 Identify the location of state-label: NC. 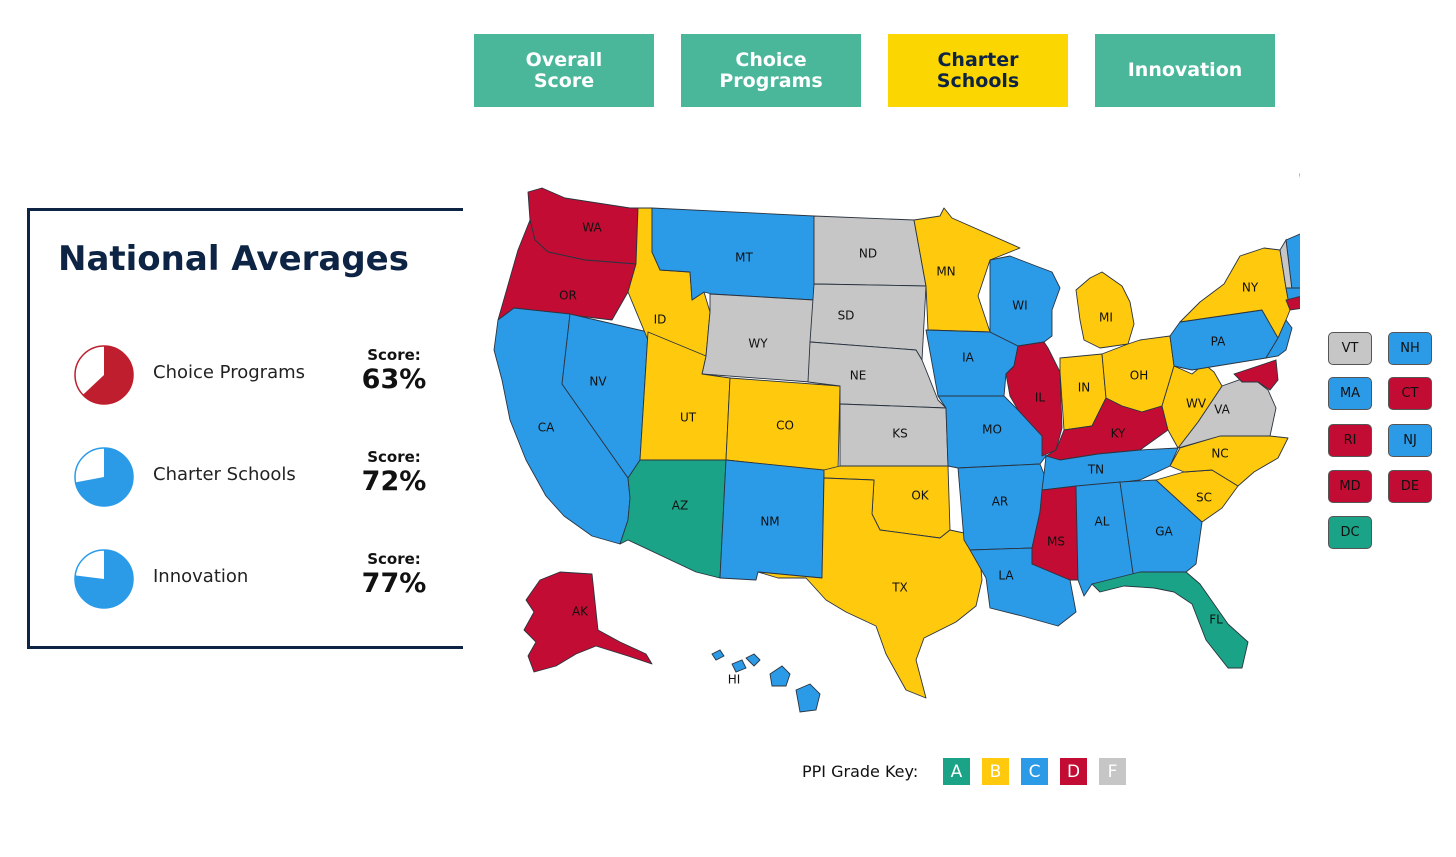
(1219, 454).